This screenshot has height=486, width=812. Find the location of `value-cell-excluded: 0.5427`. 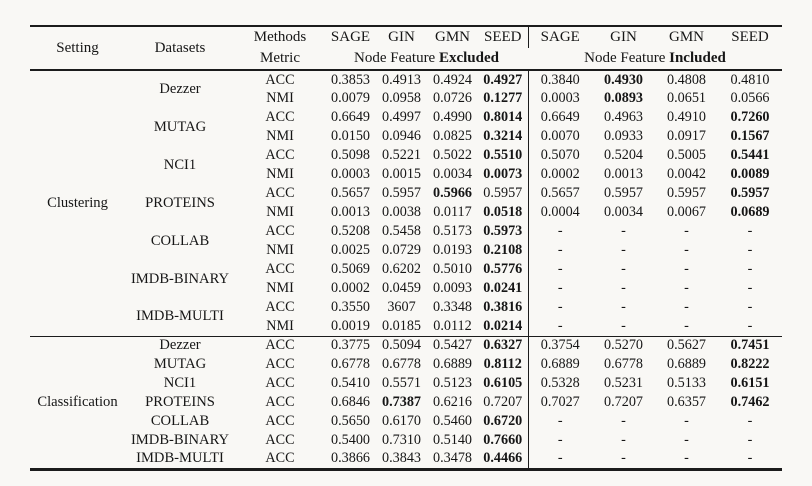

value-cell-excluded: 0.5427 is located at coordinates (452, 345).